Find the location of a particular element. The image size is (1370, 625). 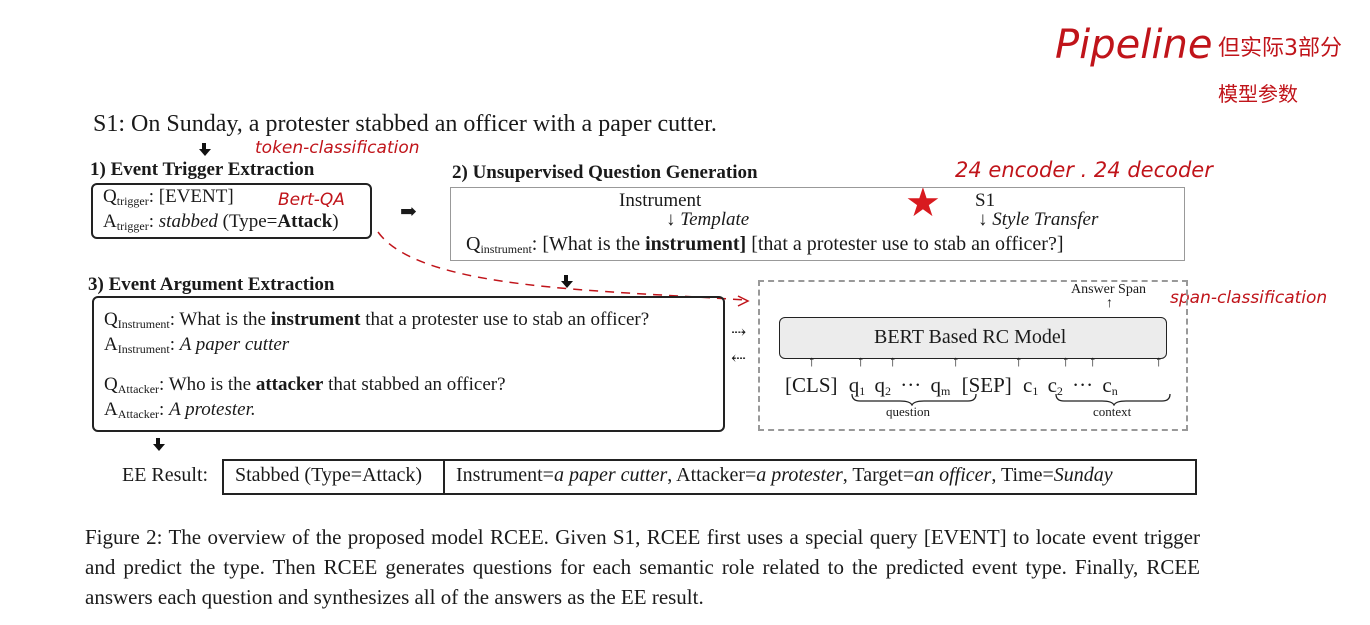

argument-a1: AInstrument: A paper cutter is located at coordinates (197, 345).